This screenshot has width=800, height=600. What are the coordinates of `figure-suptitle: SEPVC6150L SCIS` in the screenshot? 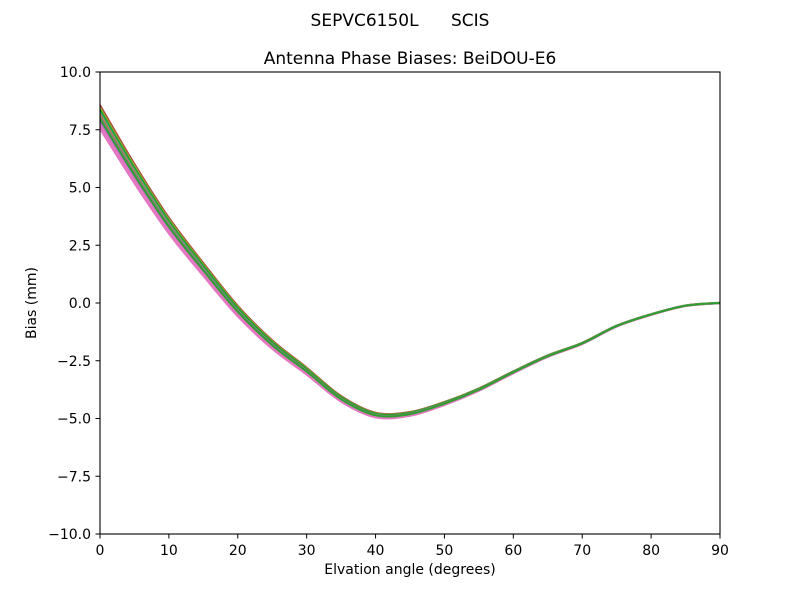 It's located at (400, 21).